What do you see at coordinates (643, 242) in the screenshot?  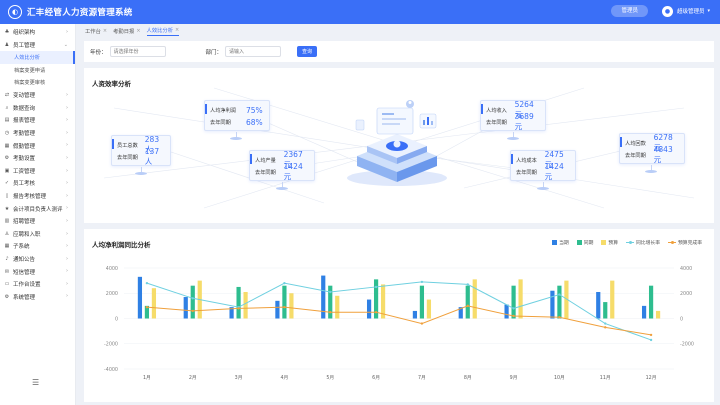 I see `legend-item: 同比增长率` at bounding box center [643, 242].